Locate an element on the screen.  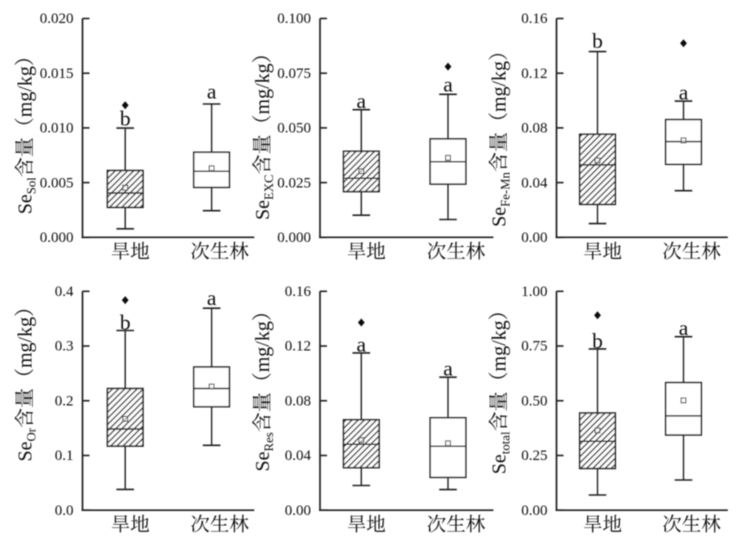
svg-text: 0.020 is located at coordinates (57, 19).